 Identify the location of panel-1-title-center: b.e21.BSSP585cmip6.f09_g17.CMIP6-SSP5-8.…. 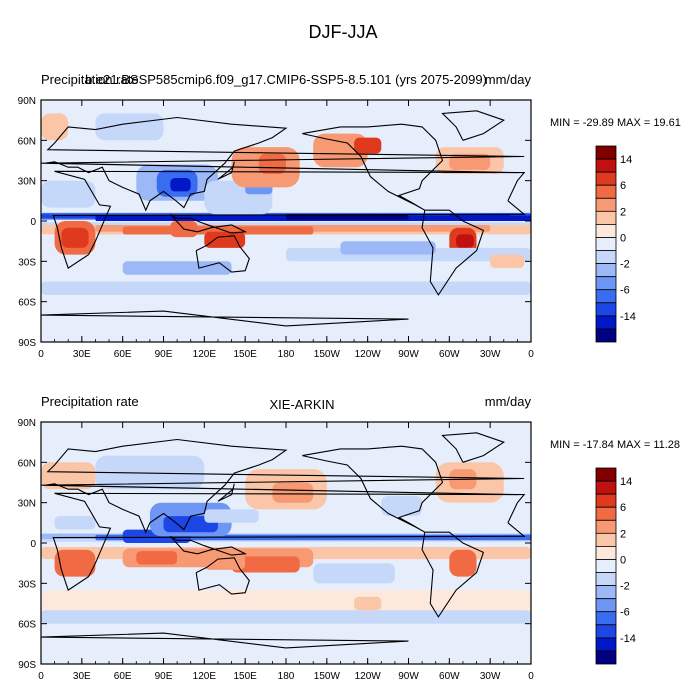
(286, 79).